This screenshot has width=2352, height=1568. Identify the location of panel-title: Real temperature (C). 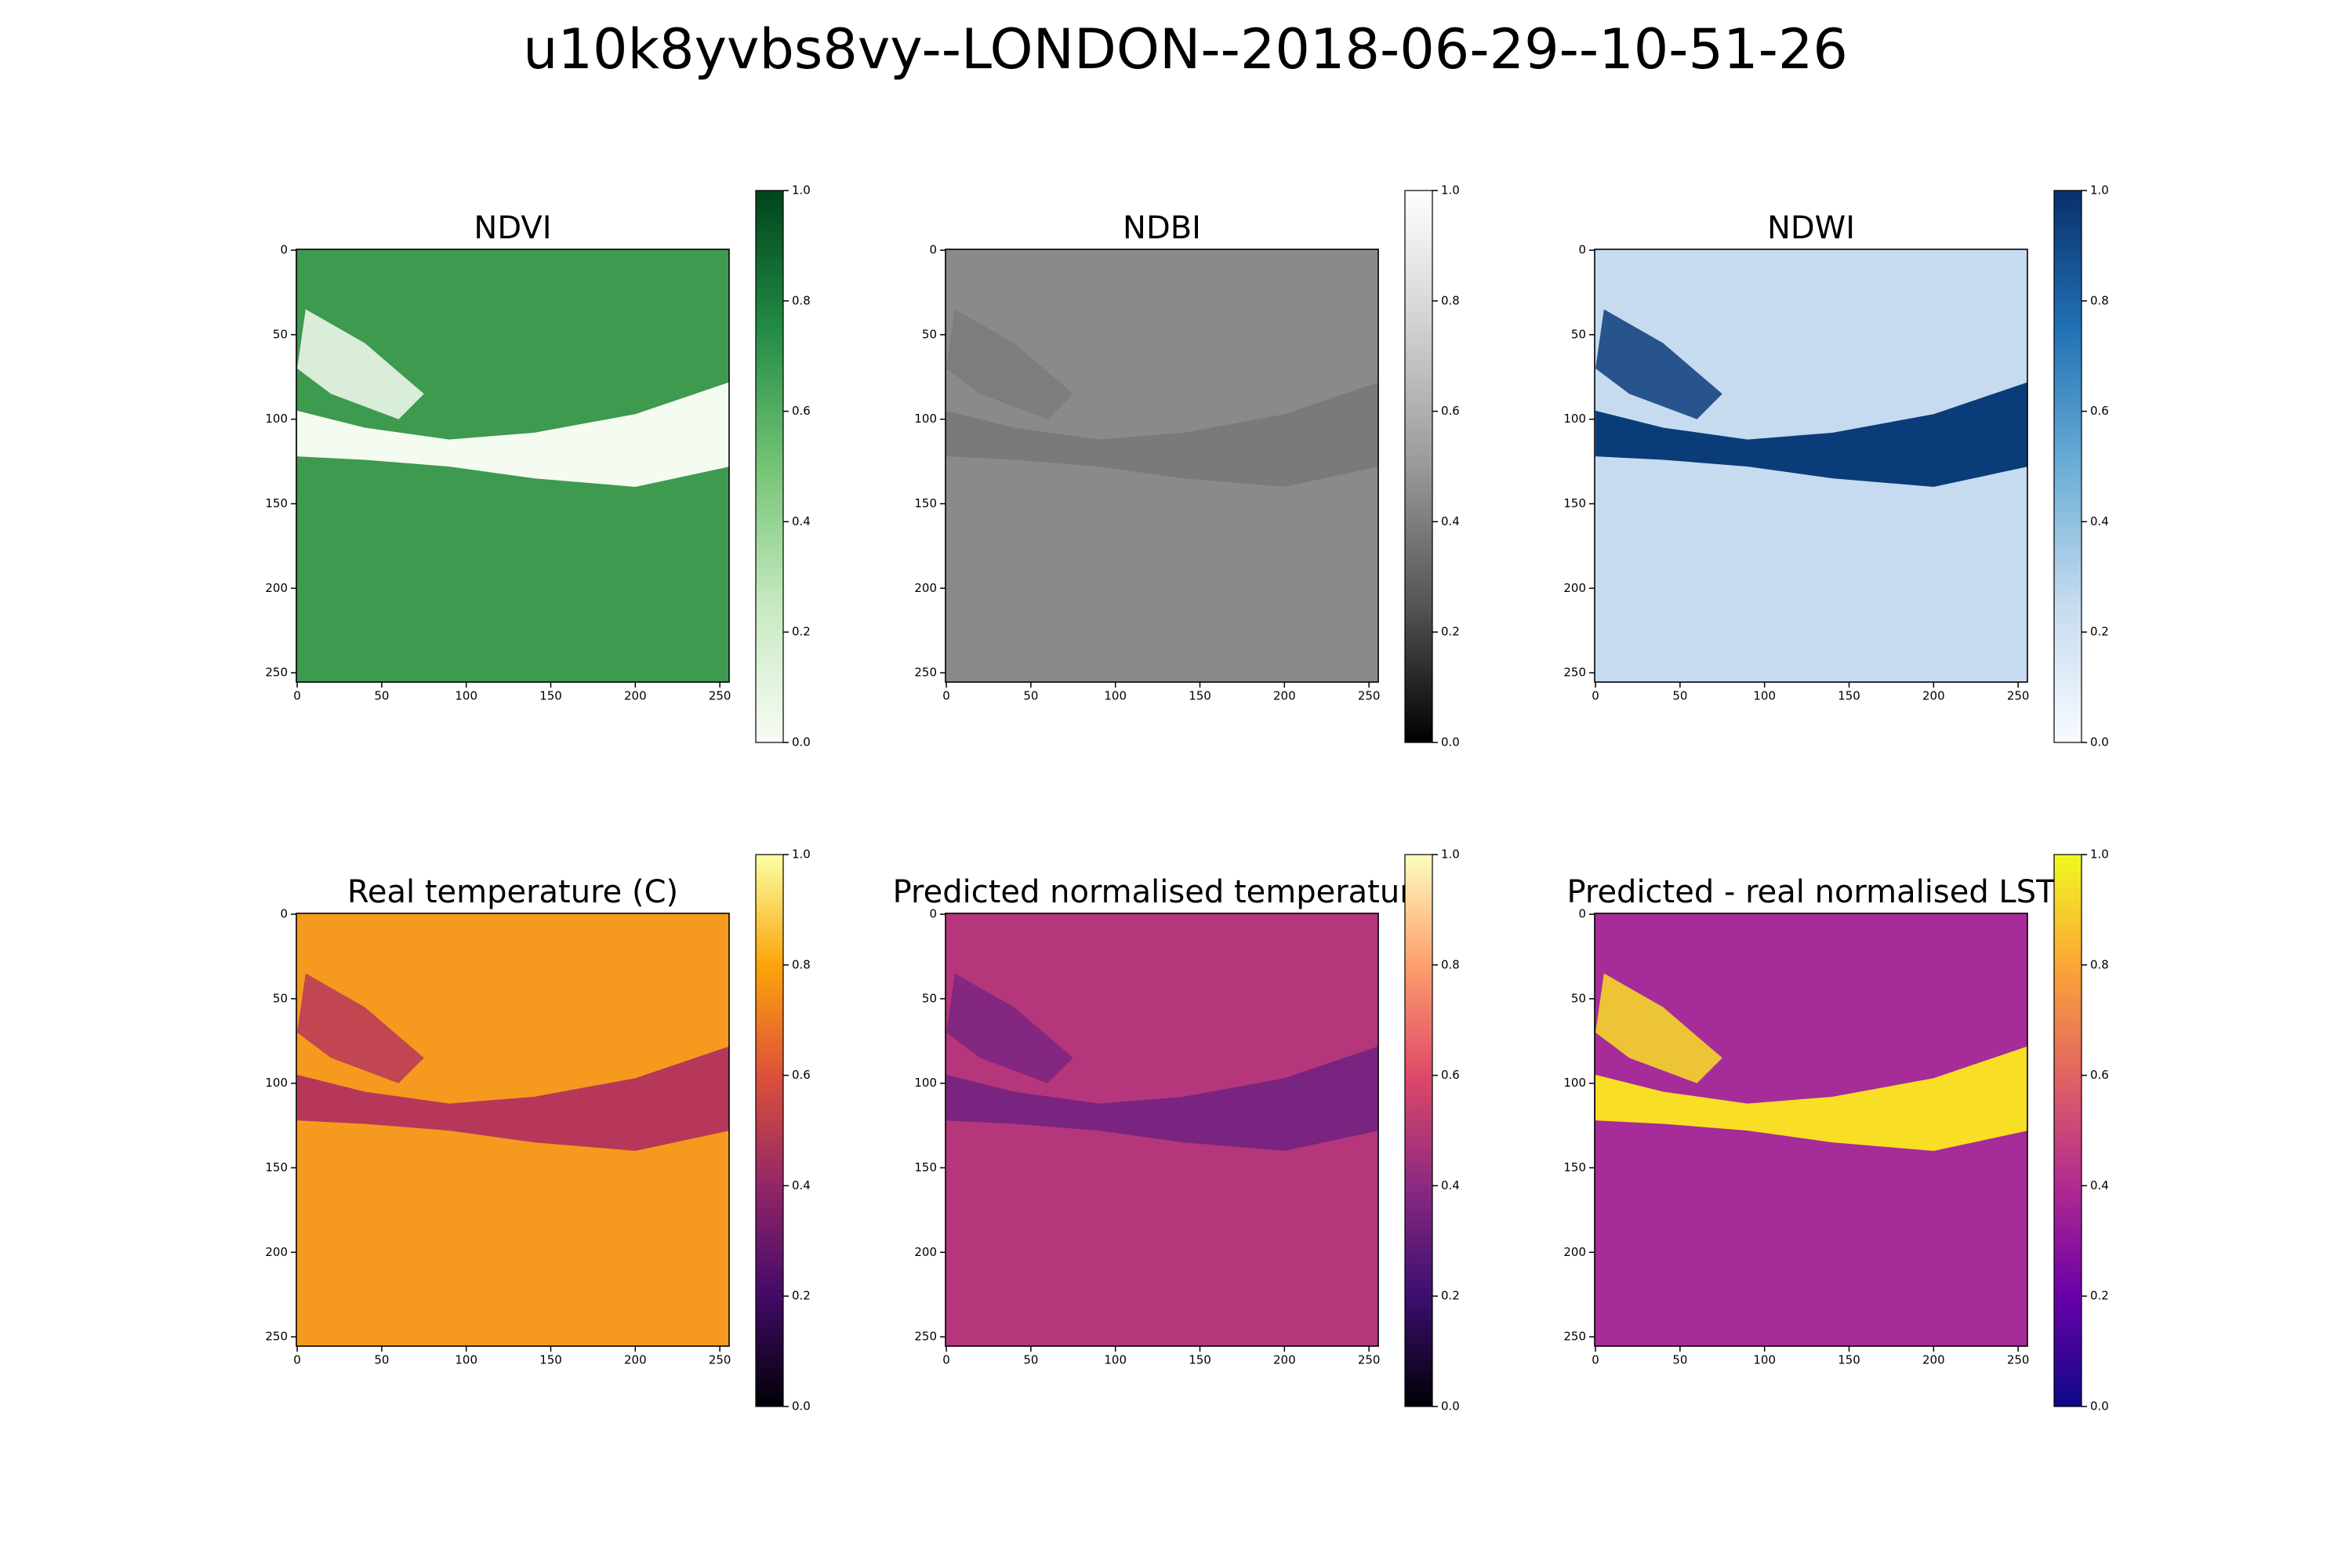
(512, 892).